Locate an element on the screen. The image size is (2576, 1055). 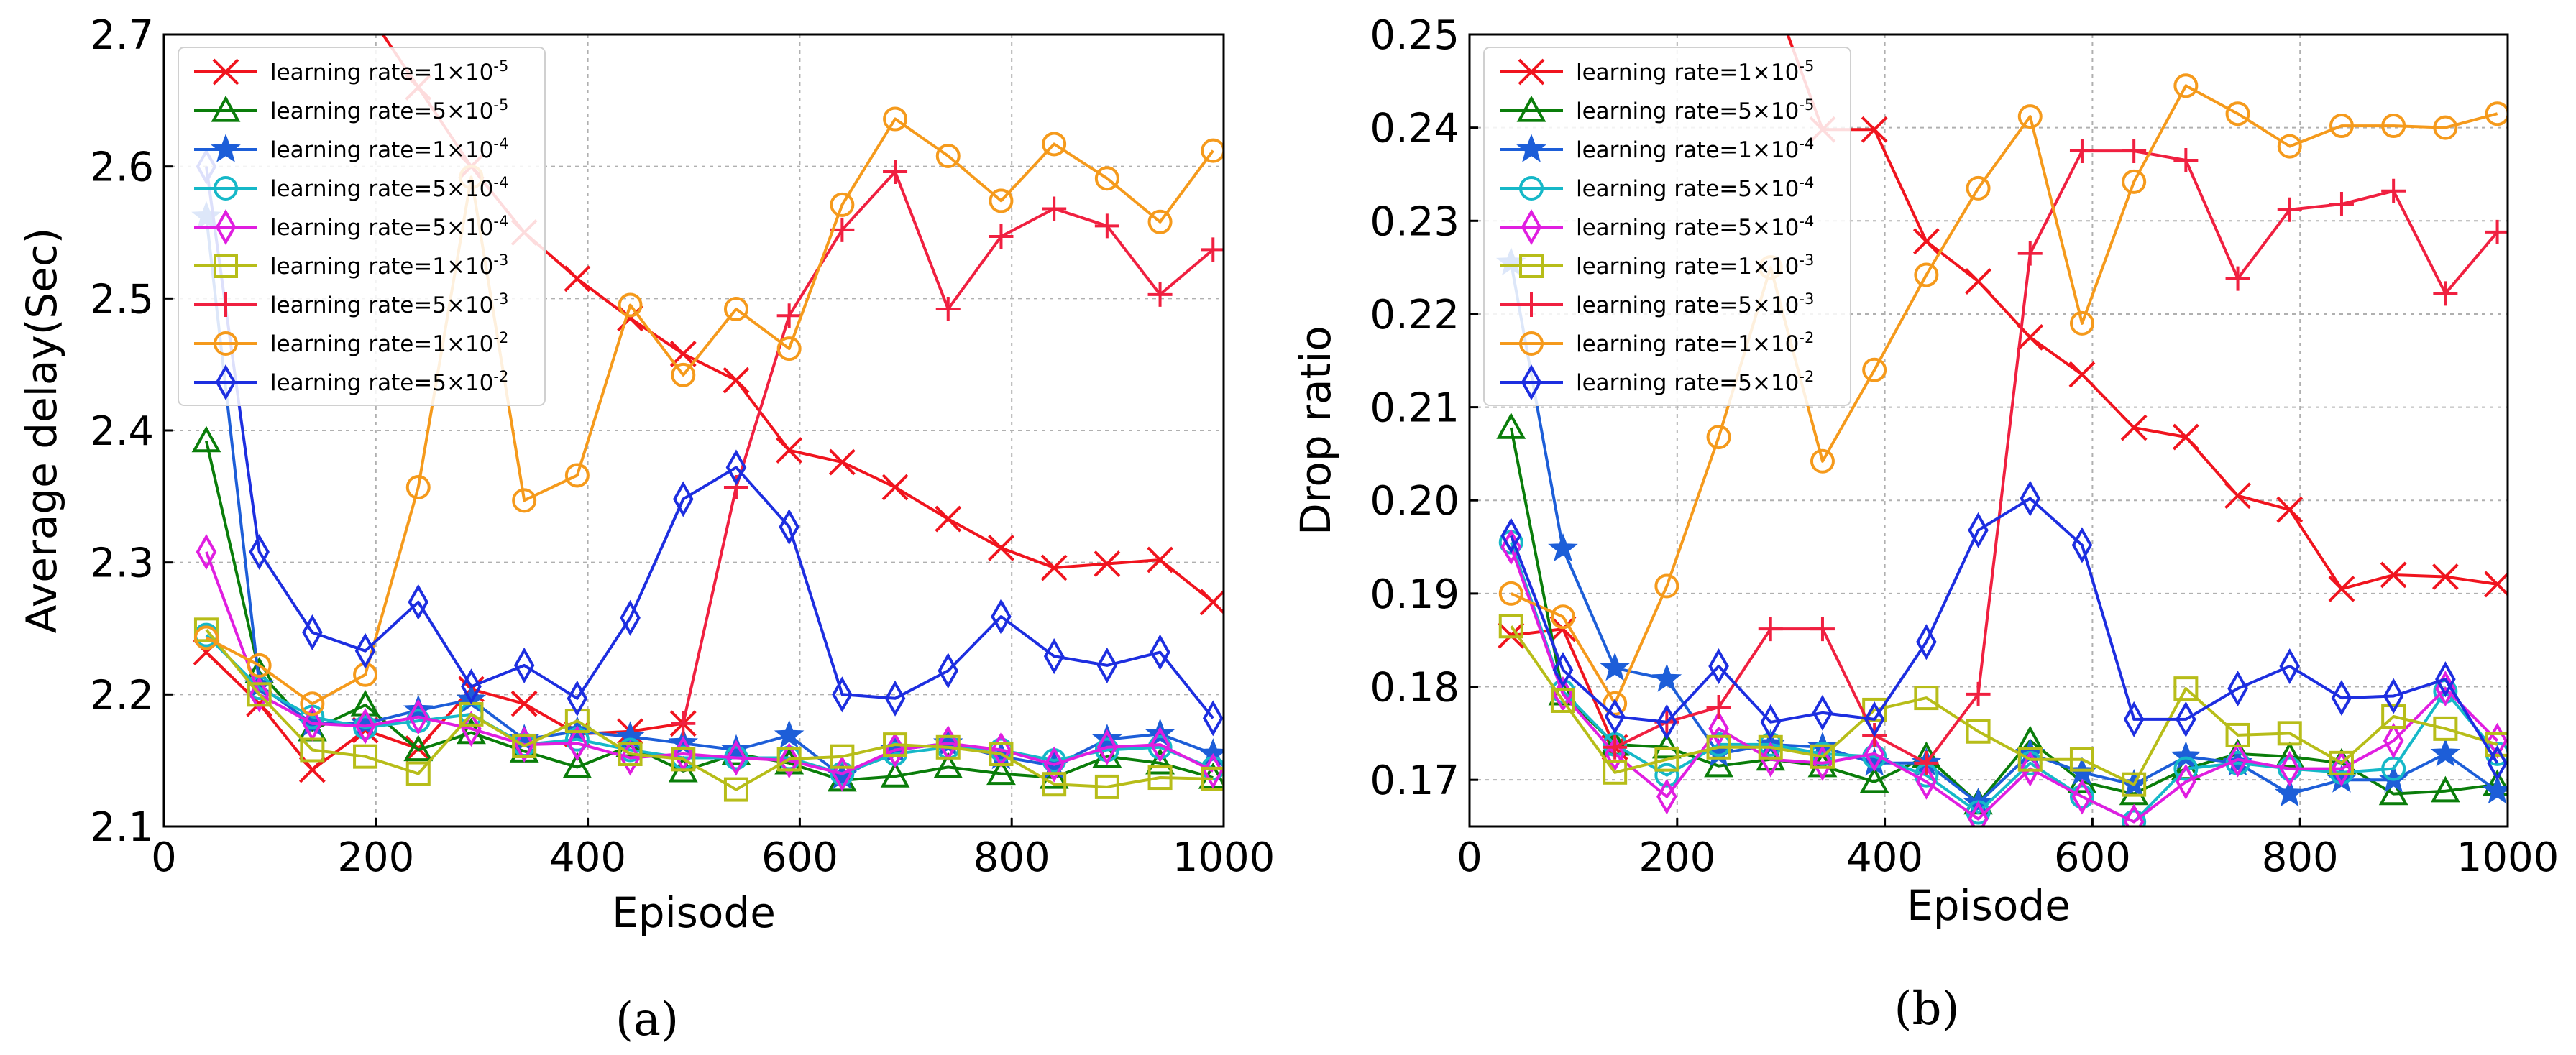
x-tick-label: 800 is located at coordinates (1011, 858).